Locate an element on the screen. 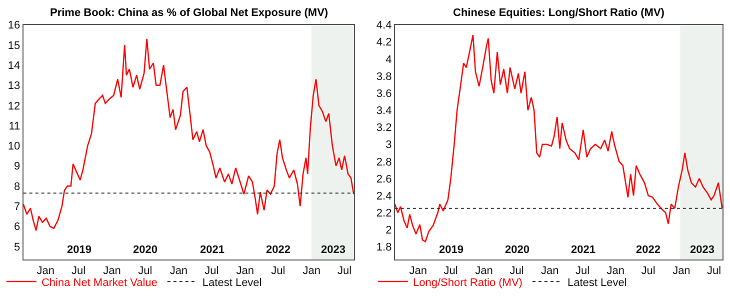 The width and height of the screenshot is (730, 296). y-tick-label: 2.8 is located at coordinates (384, 162).